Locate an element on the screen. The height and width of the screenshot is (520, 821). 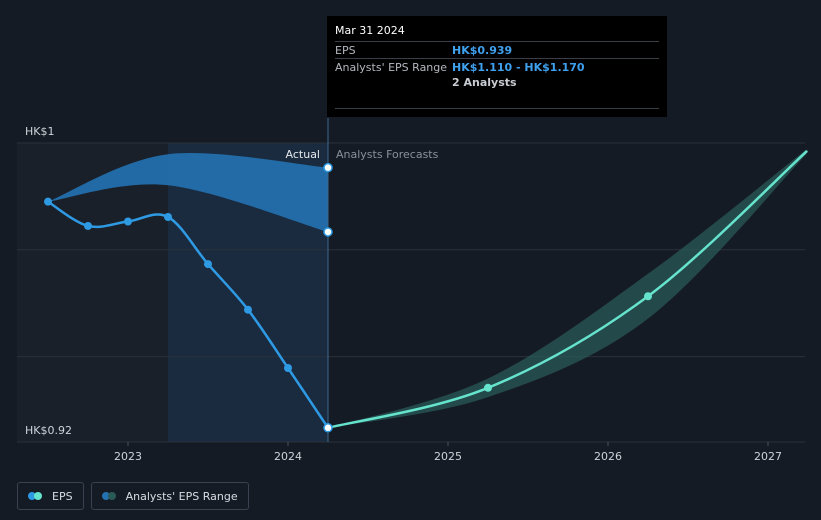
legend-label: Analysts' EPS Range is located at coordinates (181, 496).